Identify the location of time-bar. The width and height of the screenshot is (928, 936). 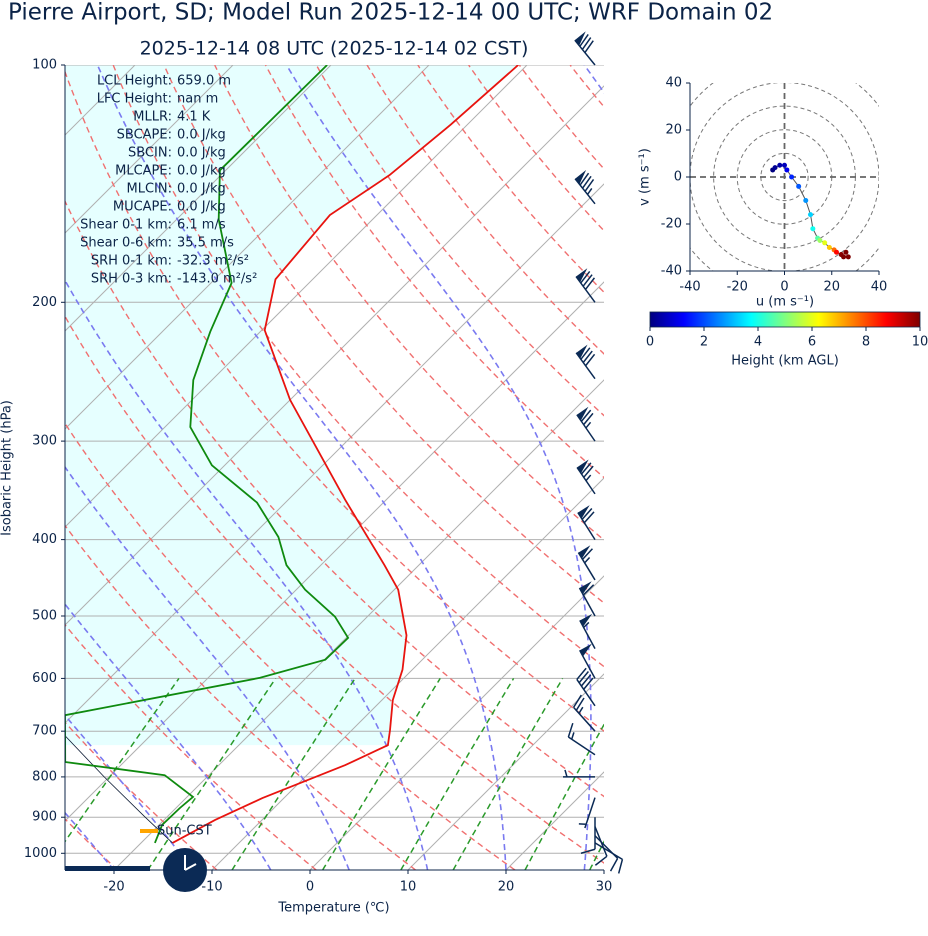
(107, 868).